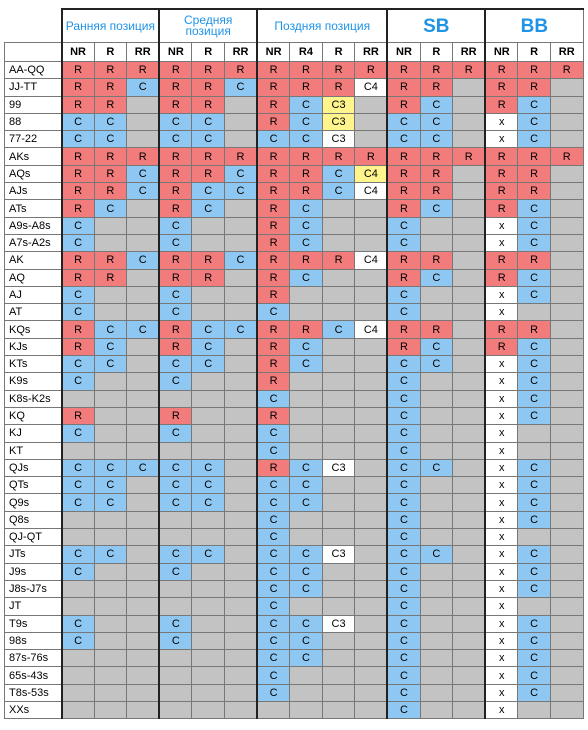 The image size is (588, 730). I want to click on hand-label: 88, so click(33, 122).